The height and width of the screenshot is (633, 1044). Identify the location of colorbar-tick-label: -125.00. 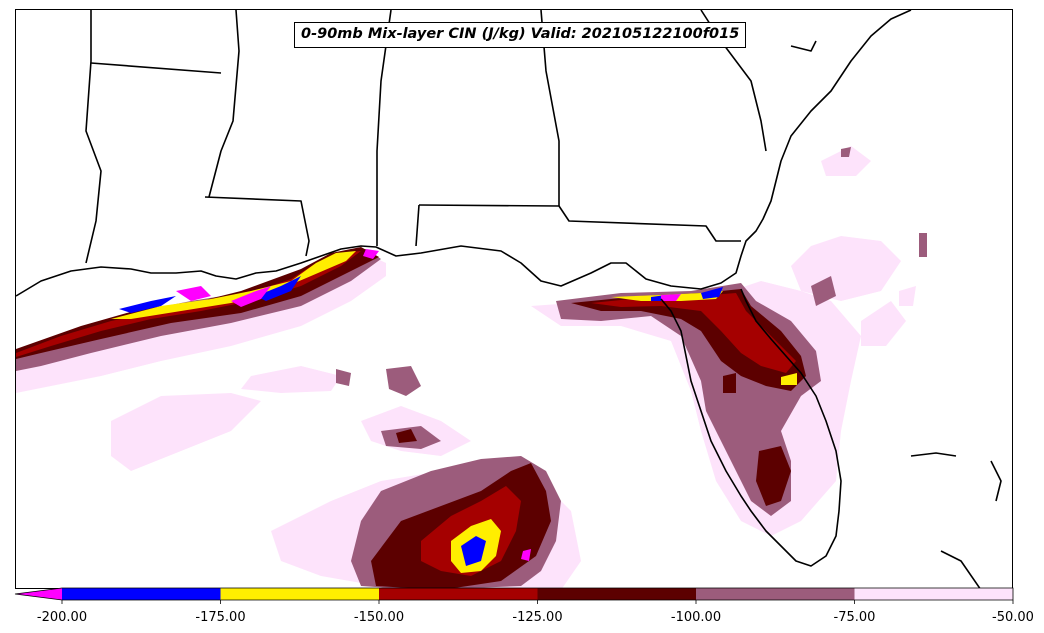
(537, 617).